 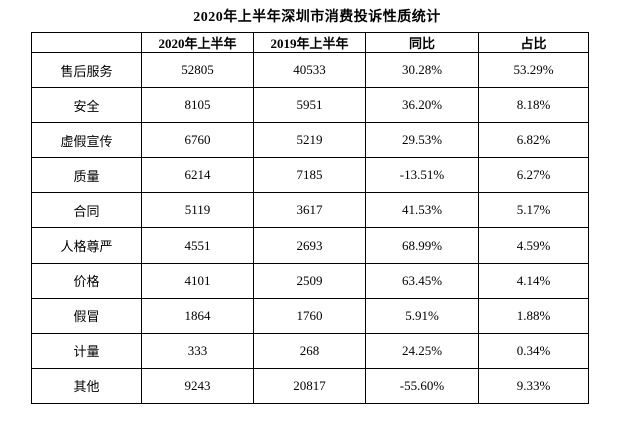 What do you see at coordinates (86, 245) in the screenshot?
I see `row-label-cell: 人格尊严` at bounding box center [86, 245].